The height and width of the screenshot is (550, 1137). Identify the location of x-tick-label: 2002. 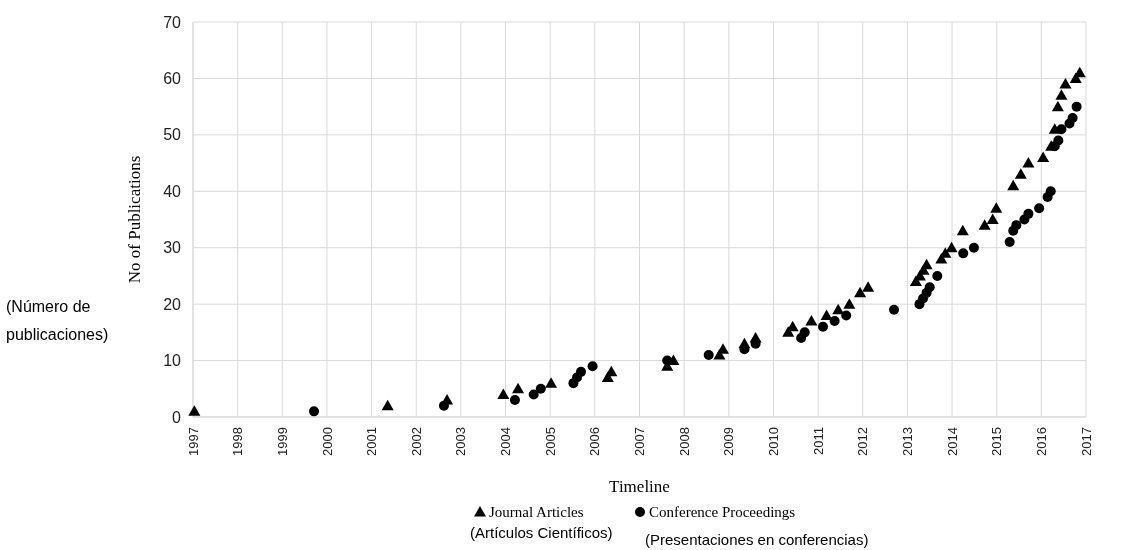
(416, 441).